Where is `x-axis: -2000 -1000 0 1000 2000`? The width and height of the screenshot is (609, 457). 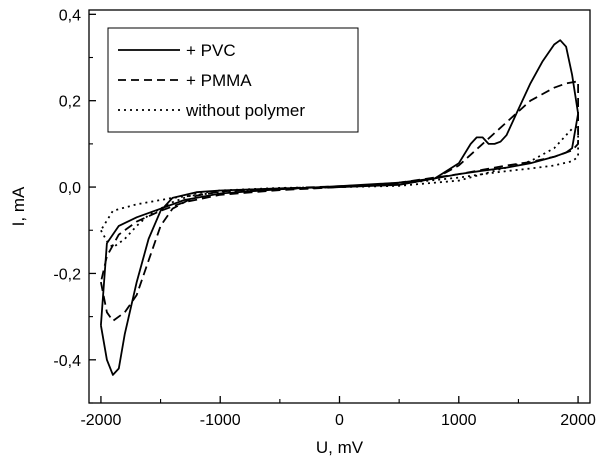
x-axis: -2000 -1000 0 1000 2000 is located at coordinates (338, 412).